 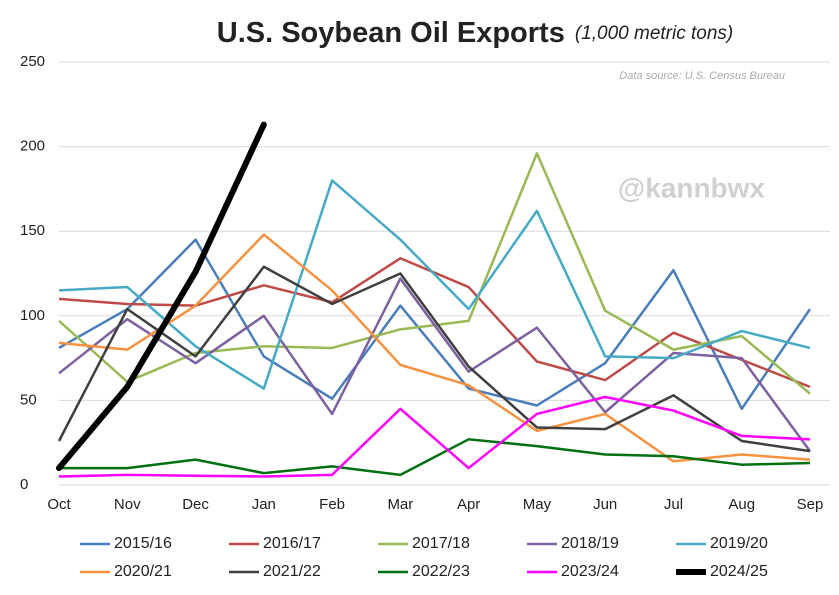 I want to click on x-tick-label: Mar, so click(x=400, y=504).